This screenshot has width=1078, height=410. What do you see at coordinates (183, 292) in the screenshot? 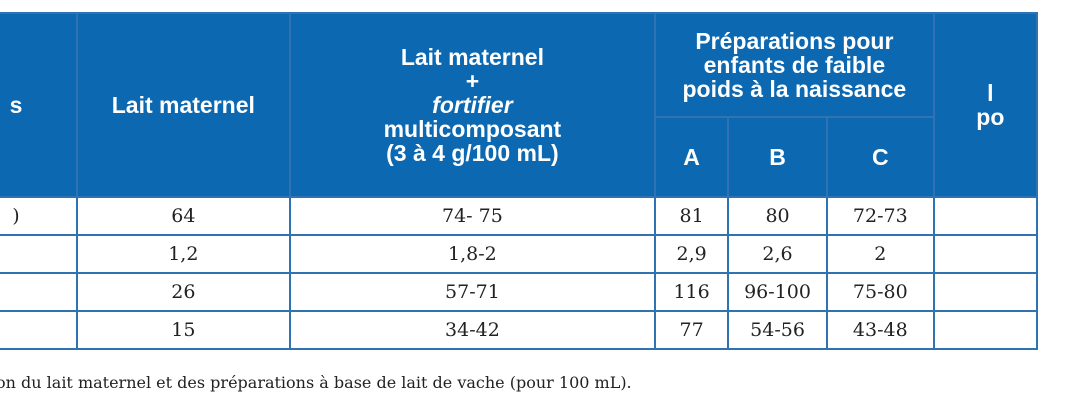
I see `cell-breast-milk: 26` at bounding box center [183, 292].